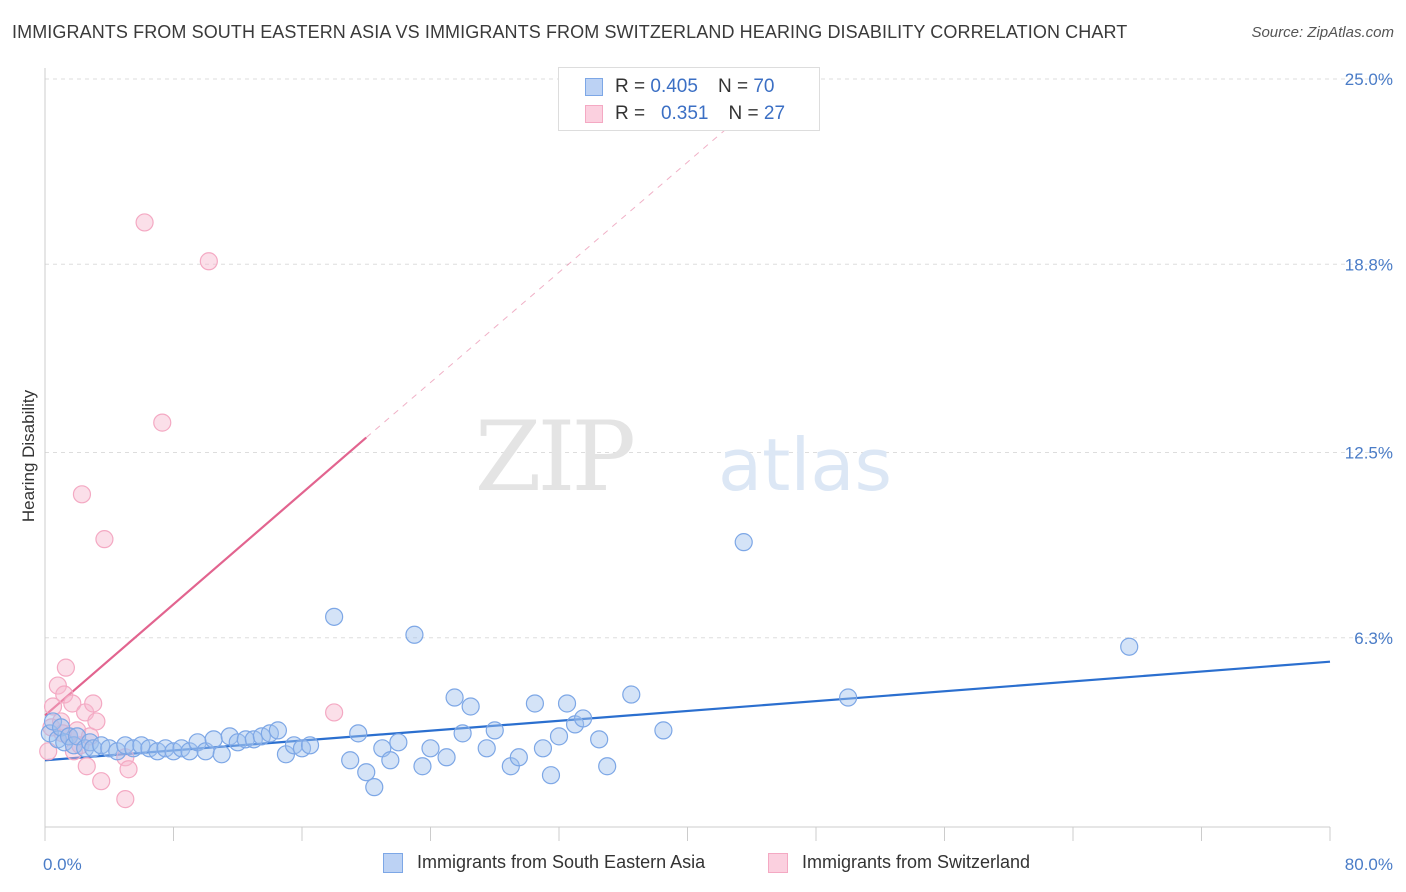 This screenshot has height=892, width=1406. Describe the element at coordinates (1369, 79) in the screenshot. I see `y-tick-label: 25.0%` at that location.